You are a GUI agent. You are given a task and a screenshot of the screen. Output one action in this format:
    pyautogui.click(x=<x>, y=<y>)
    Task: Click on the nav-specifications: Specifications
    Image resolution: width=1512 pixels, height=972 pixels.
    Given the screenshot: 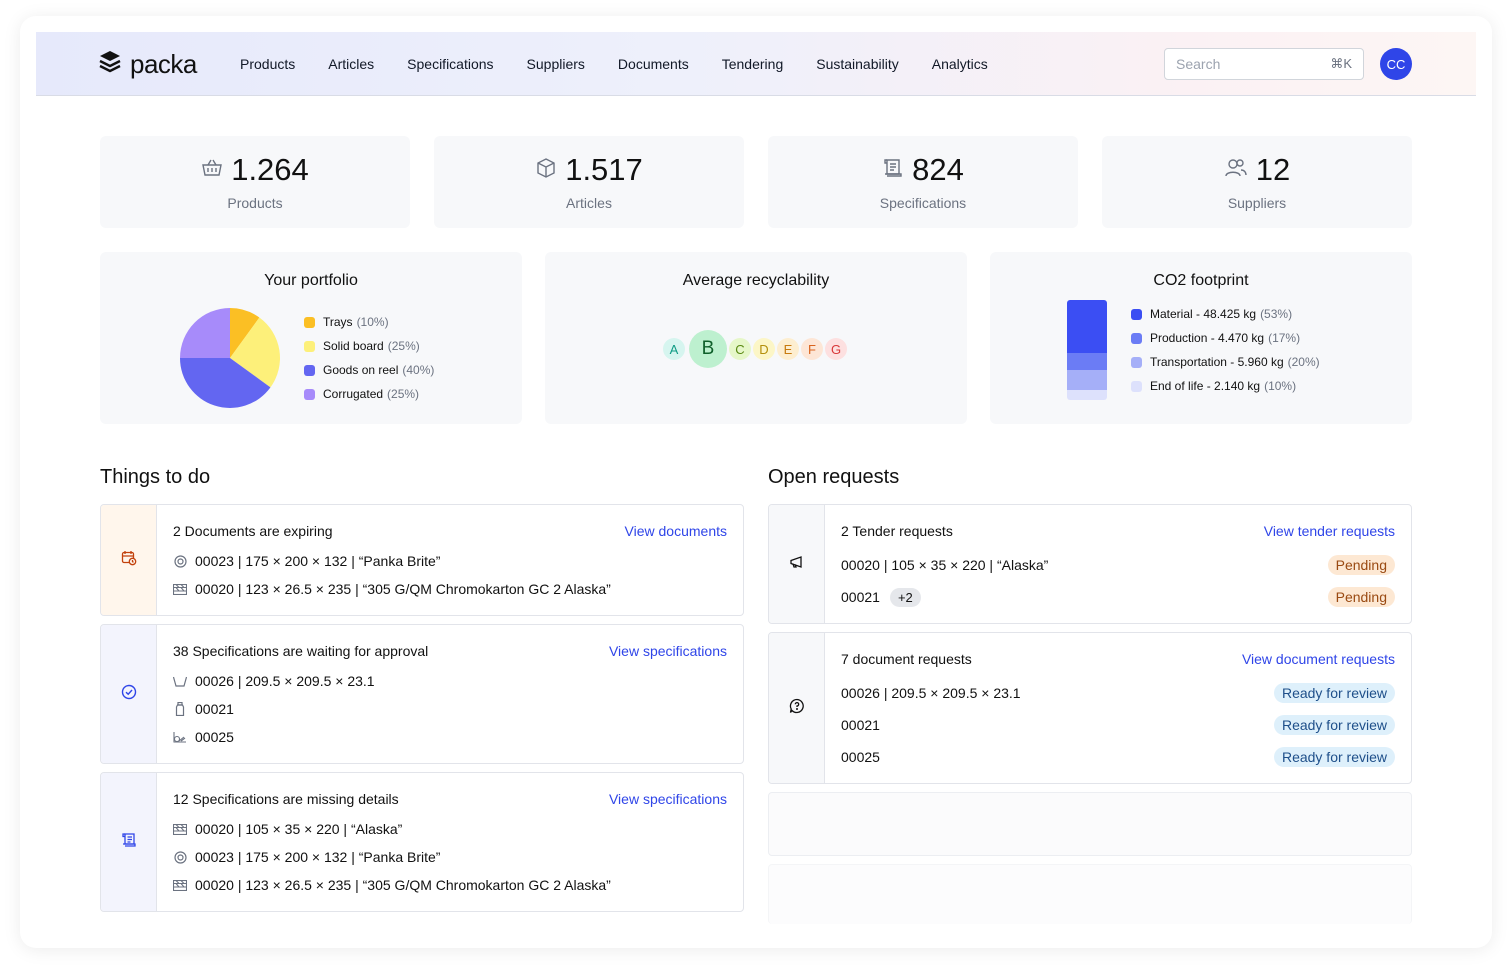 What is the action you would take?
    pyautogui.click(x=450, y=64)
    